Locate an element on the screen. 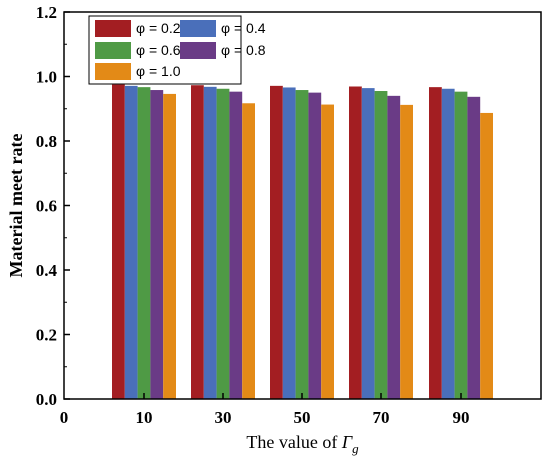 Image resolution: width=550 pixels, height=465 pixels. x-axis-label-subscript: g is located at coordinates (355, 448).